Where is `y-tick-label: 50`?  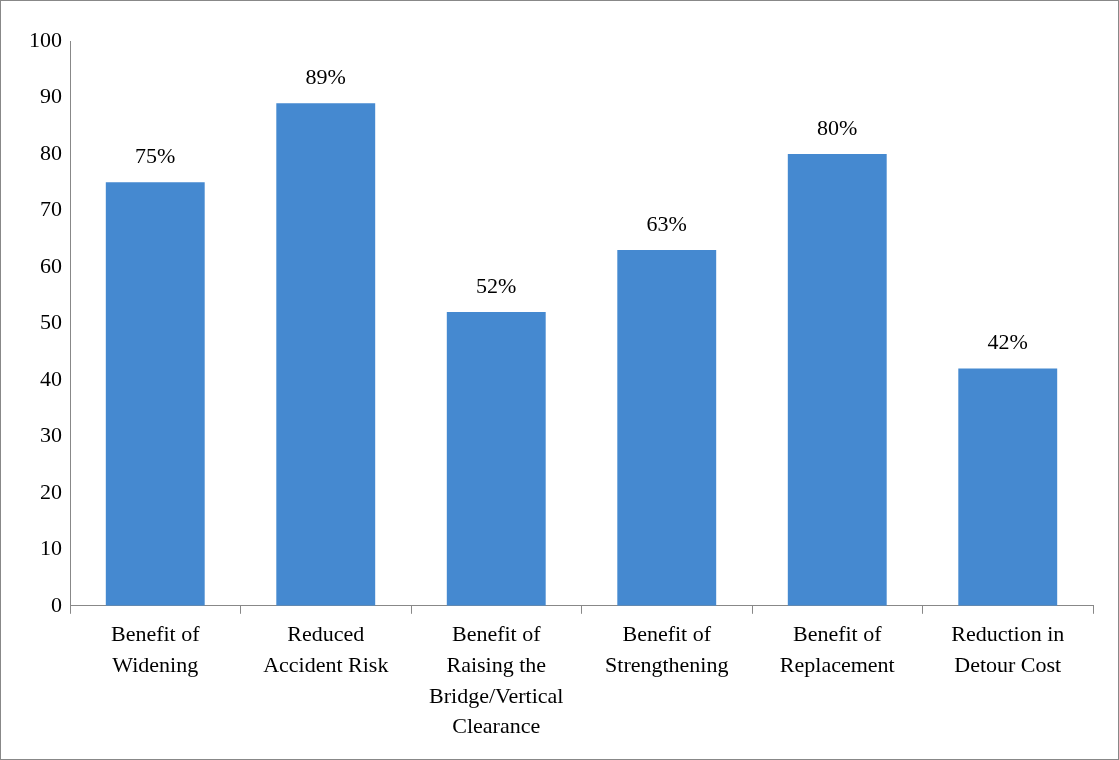
y-tick-label: 50 is located at coordinates (51, 322).